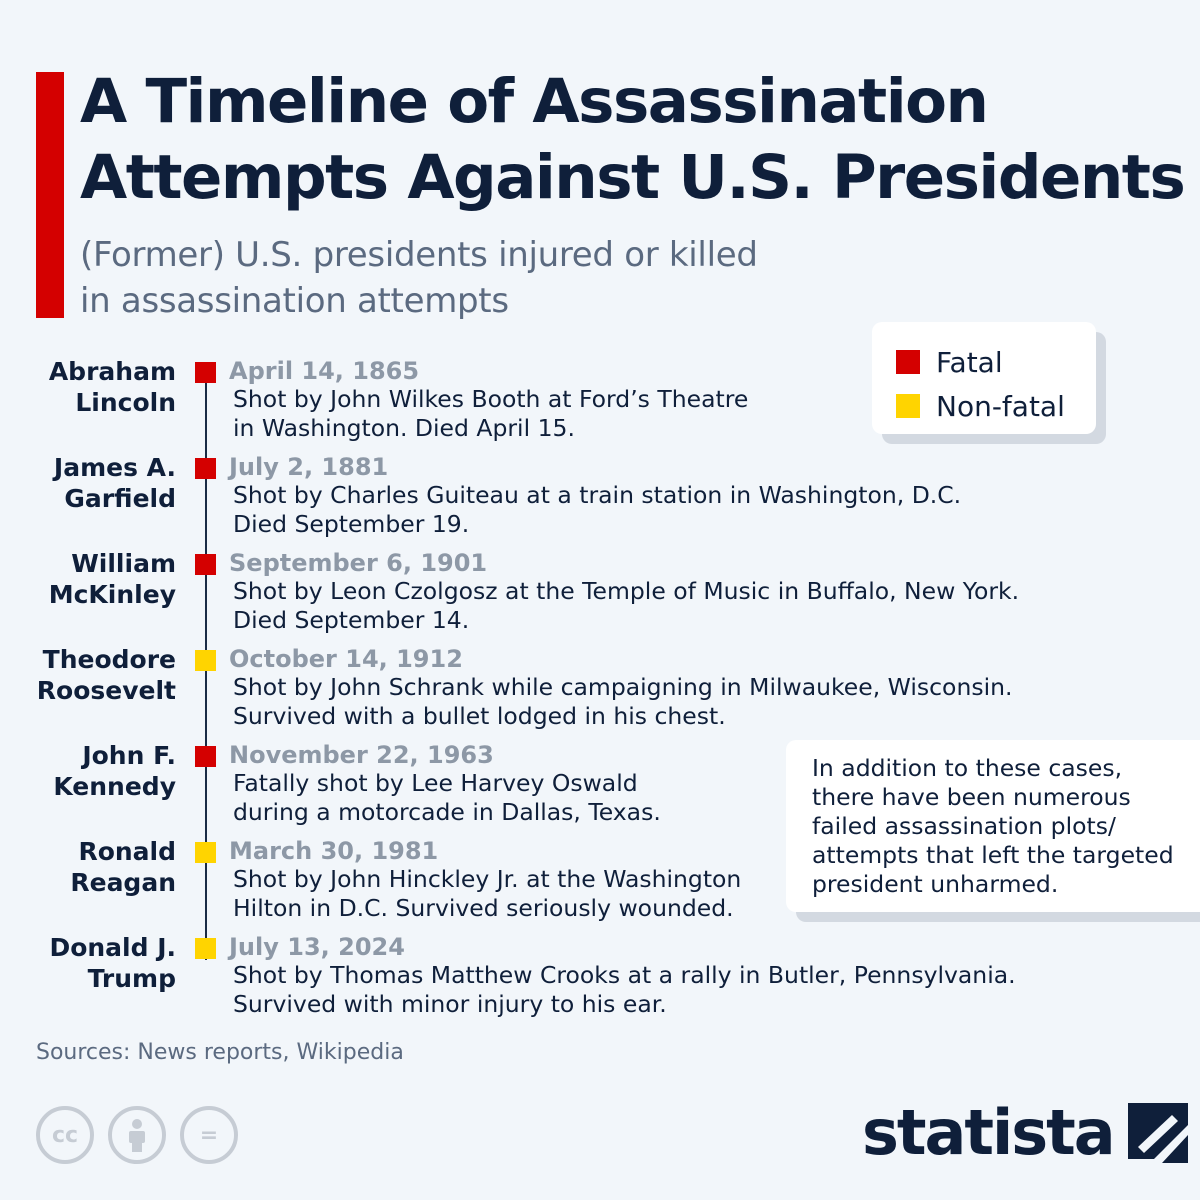 This screenshot has width=1200, height=1200. What do you see at coordinates (91, 579) in the screenshot?
I see `president-name: William McKinley` at bounding box center [91, 579].